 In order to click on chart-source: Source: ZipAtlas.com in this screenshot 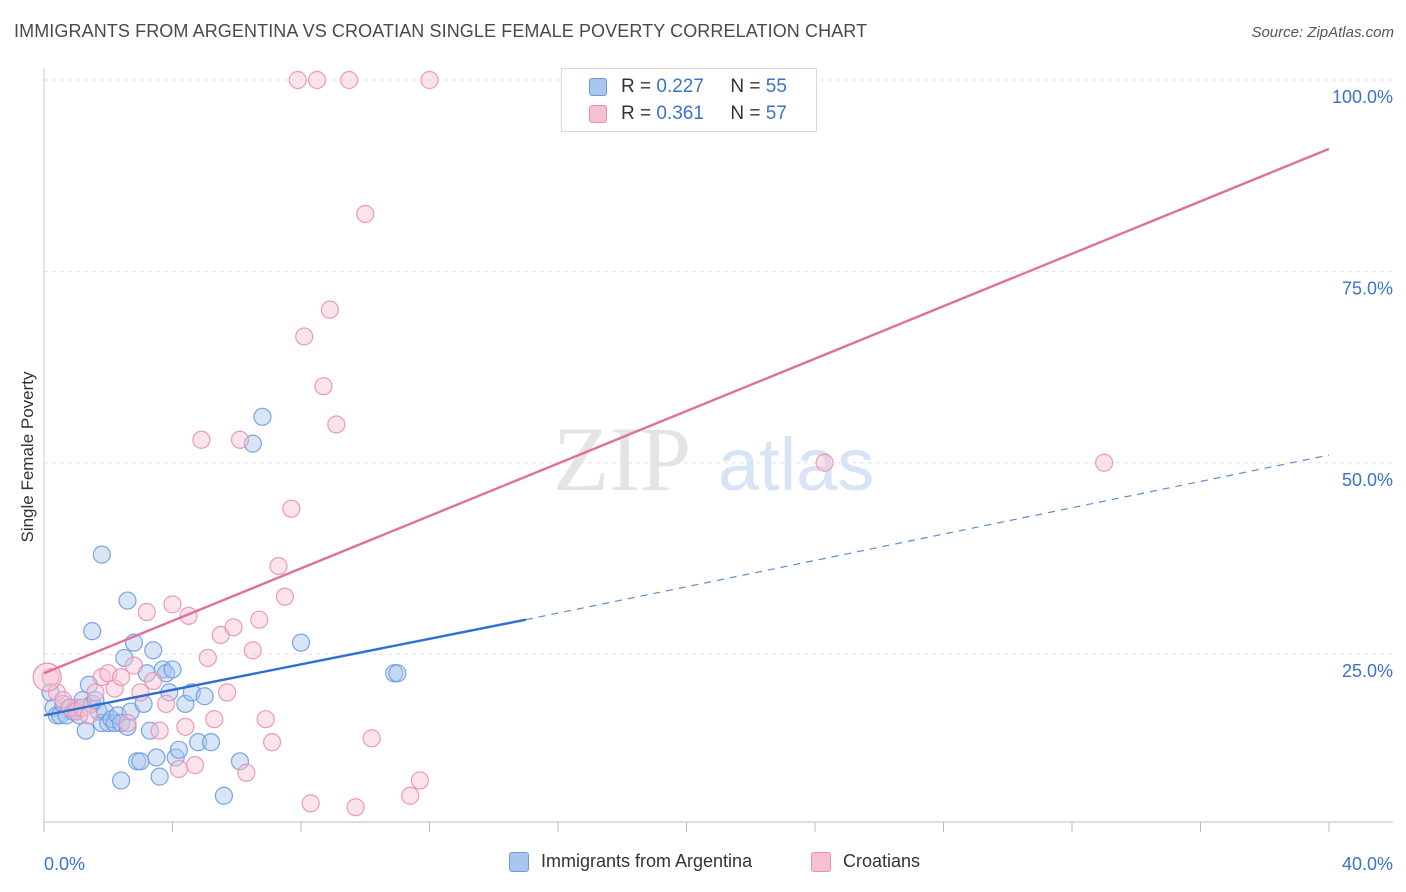, I will do `click(1322, 32)`.